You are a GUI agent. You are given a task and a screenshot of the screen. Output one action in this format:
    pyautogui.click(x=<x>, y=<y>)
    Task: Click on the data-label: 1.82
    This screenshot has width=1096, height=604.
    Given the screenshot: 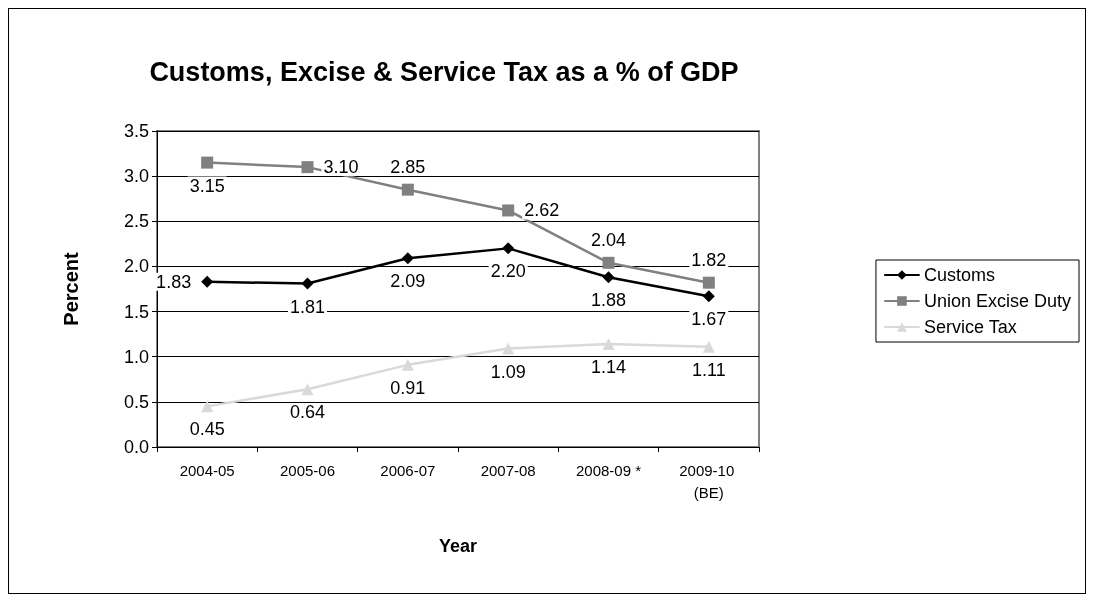 What is the action you would take?
    pyautogui.click(x=709, y=259)
    